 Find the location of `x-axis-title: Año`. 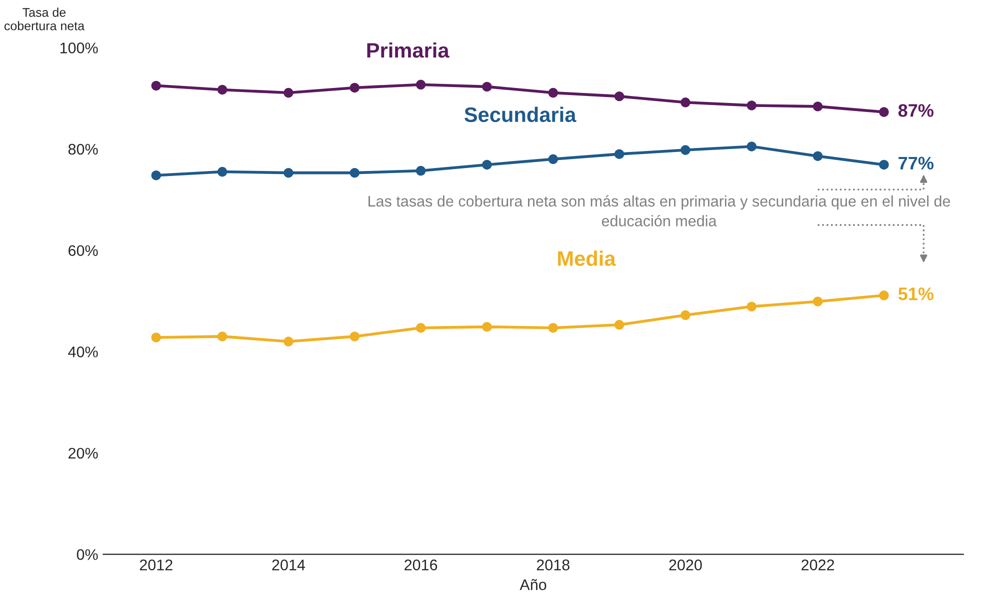

x-axis-title: Año is located at coordinates (533, 584).